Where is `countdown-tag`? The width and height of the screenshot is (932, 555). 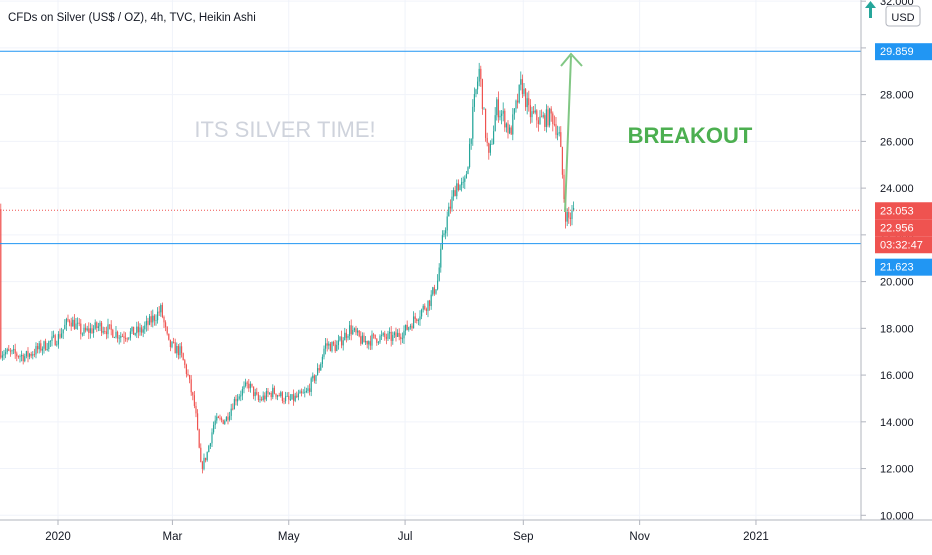 countdown-tag is located at coordinates (903, 245).